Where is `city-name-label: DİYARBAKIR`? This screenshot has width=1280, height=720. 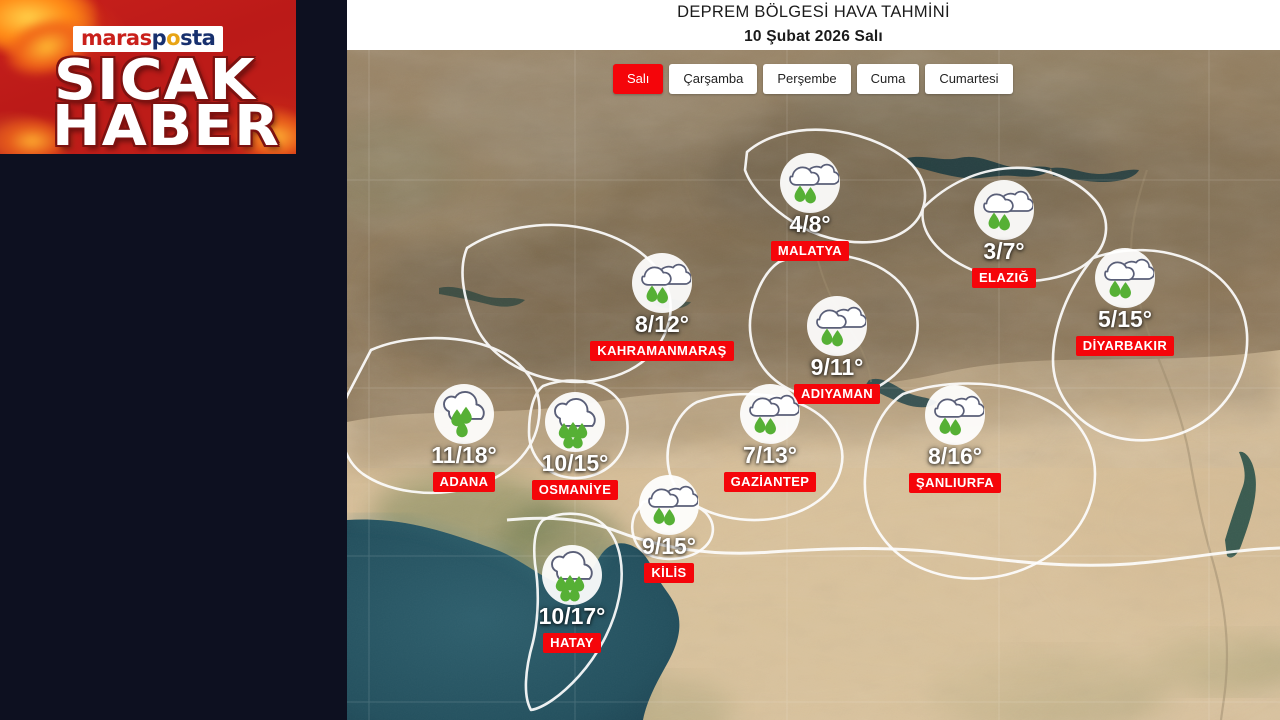 city-name-label: DİYARBAKIR is located at coordinates (1125, 346).